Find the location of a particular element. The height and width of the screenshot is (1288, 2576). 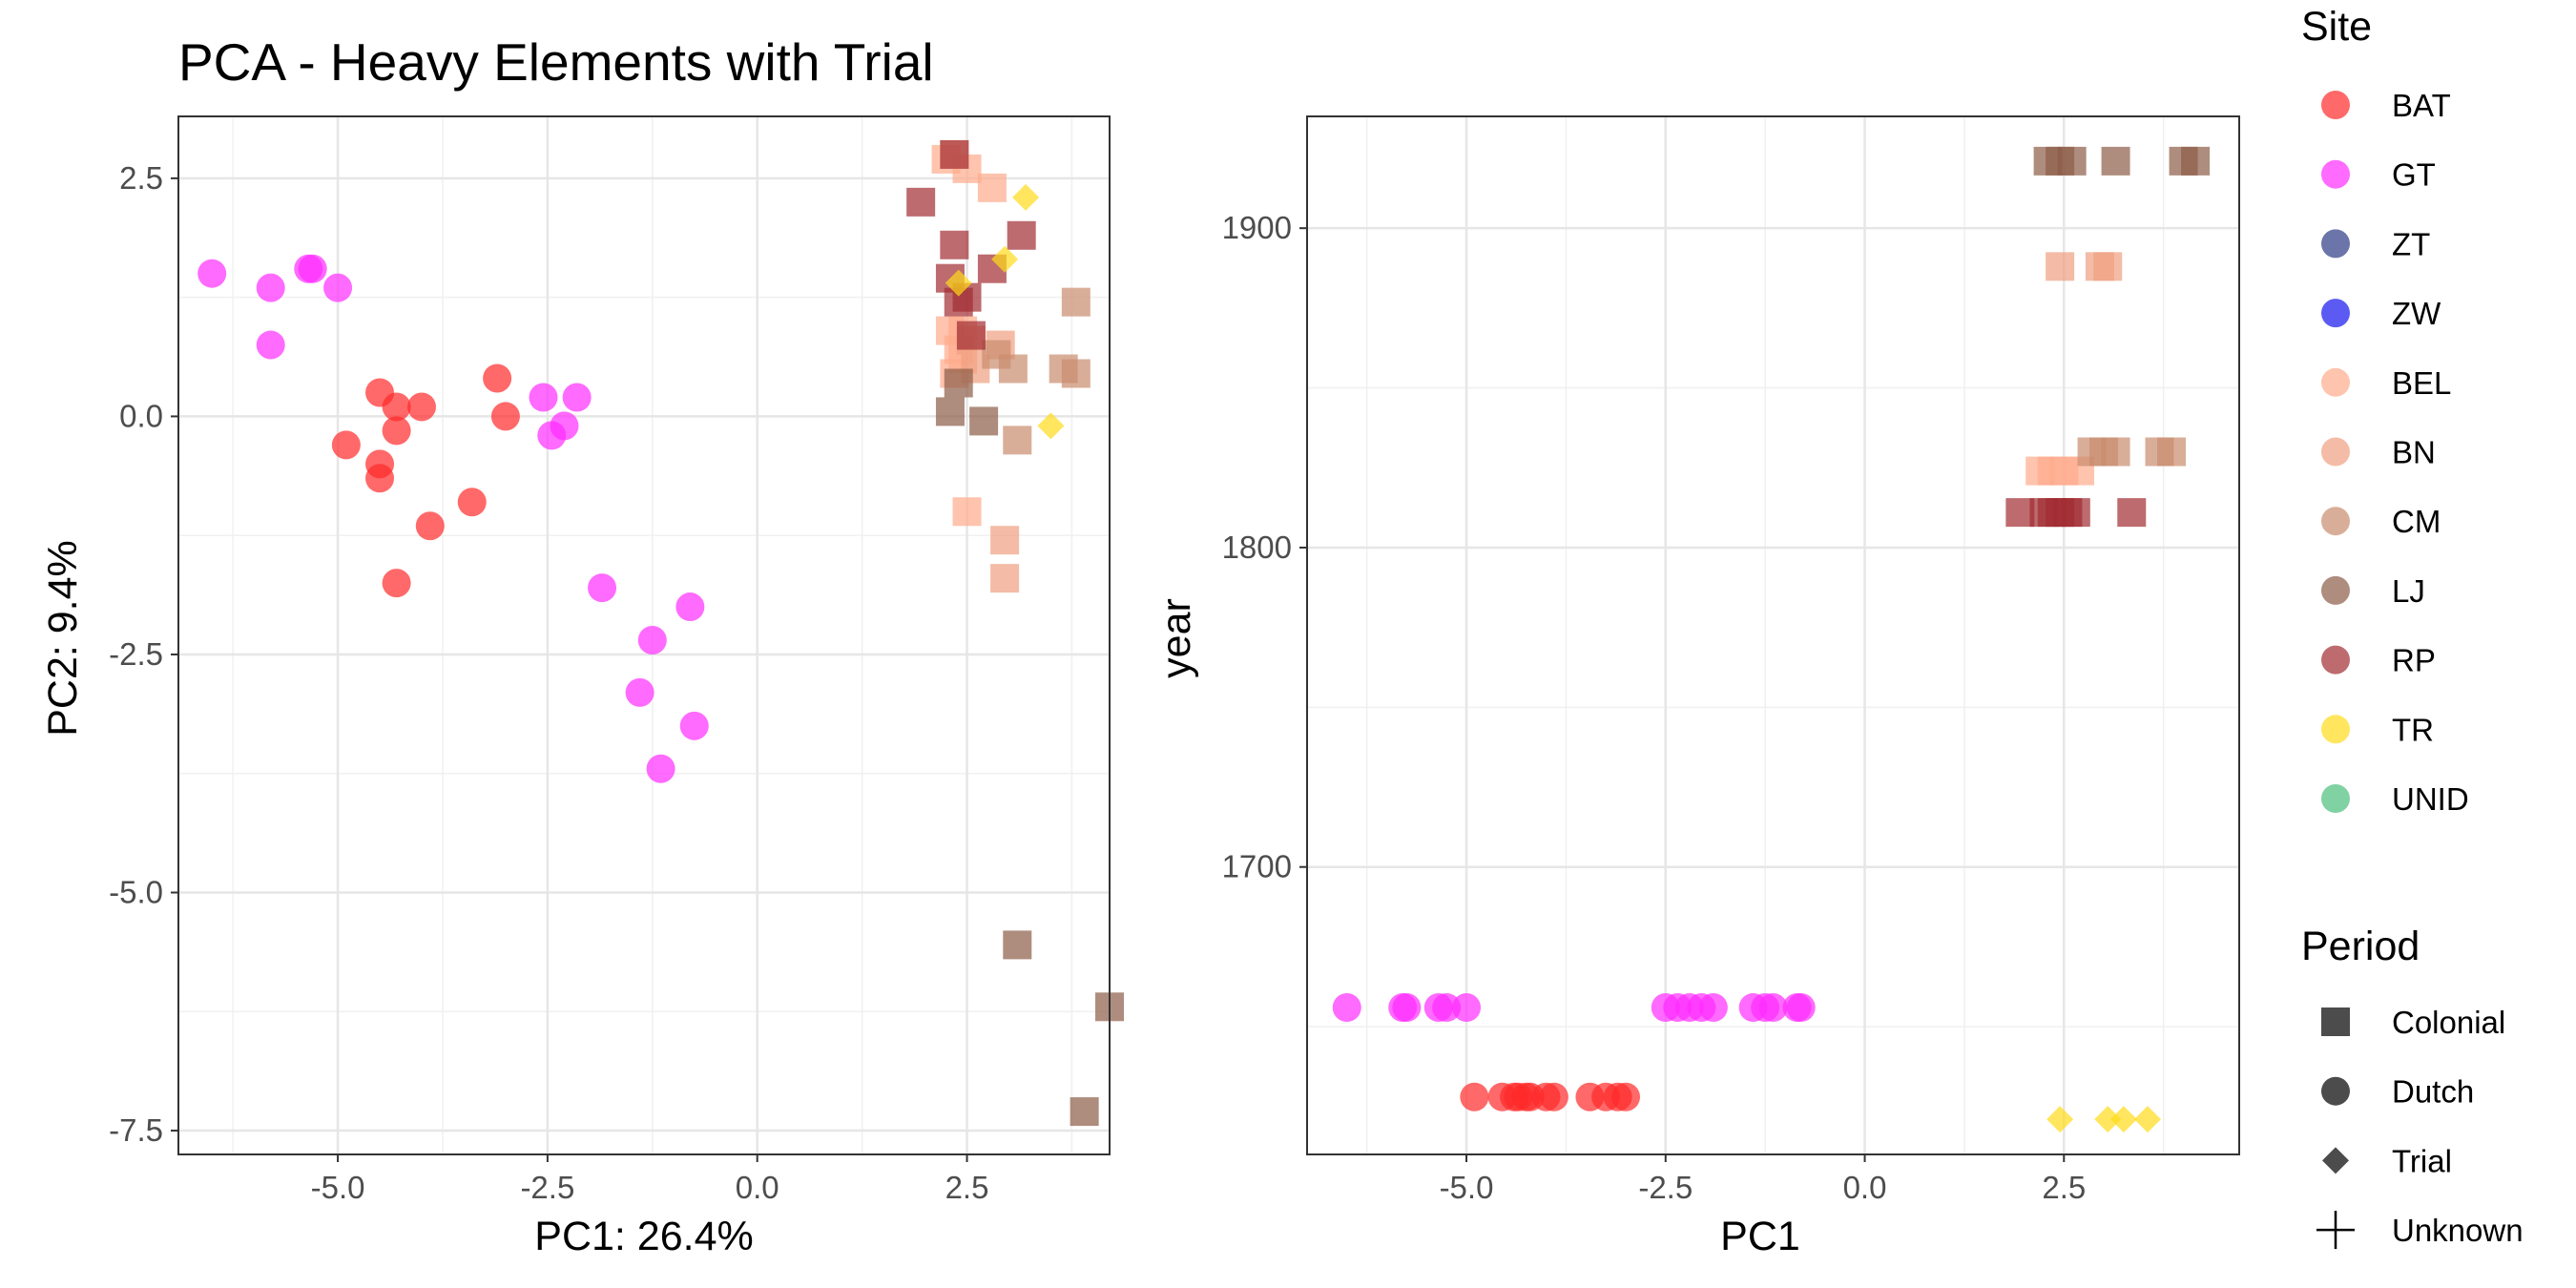

legend-site-label: TR is located at coordinates (2413, 729).